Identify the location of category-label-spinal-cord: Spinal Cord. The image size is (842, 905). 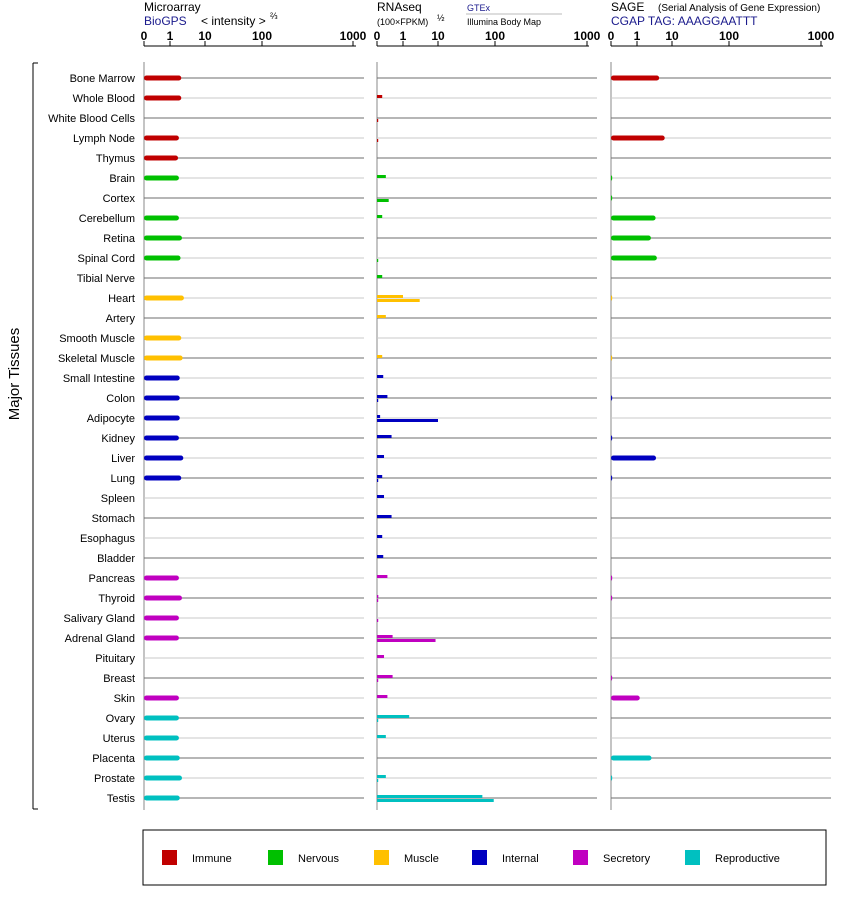
(106, 259).